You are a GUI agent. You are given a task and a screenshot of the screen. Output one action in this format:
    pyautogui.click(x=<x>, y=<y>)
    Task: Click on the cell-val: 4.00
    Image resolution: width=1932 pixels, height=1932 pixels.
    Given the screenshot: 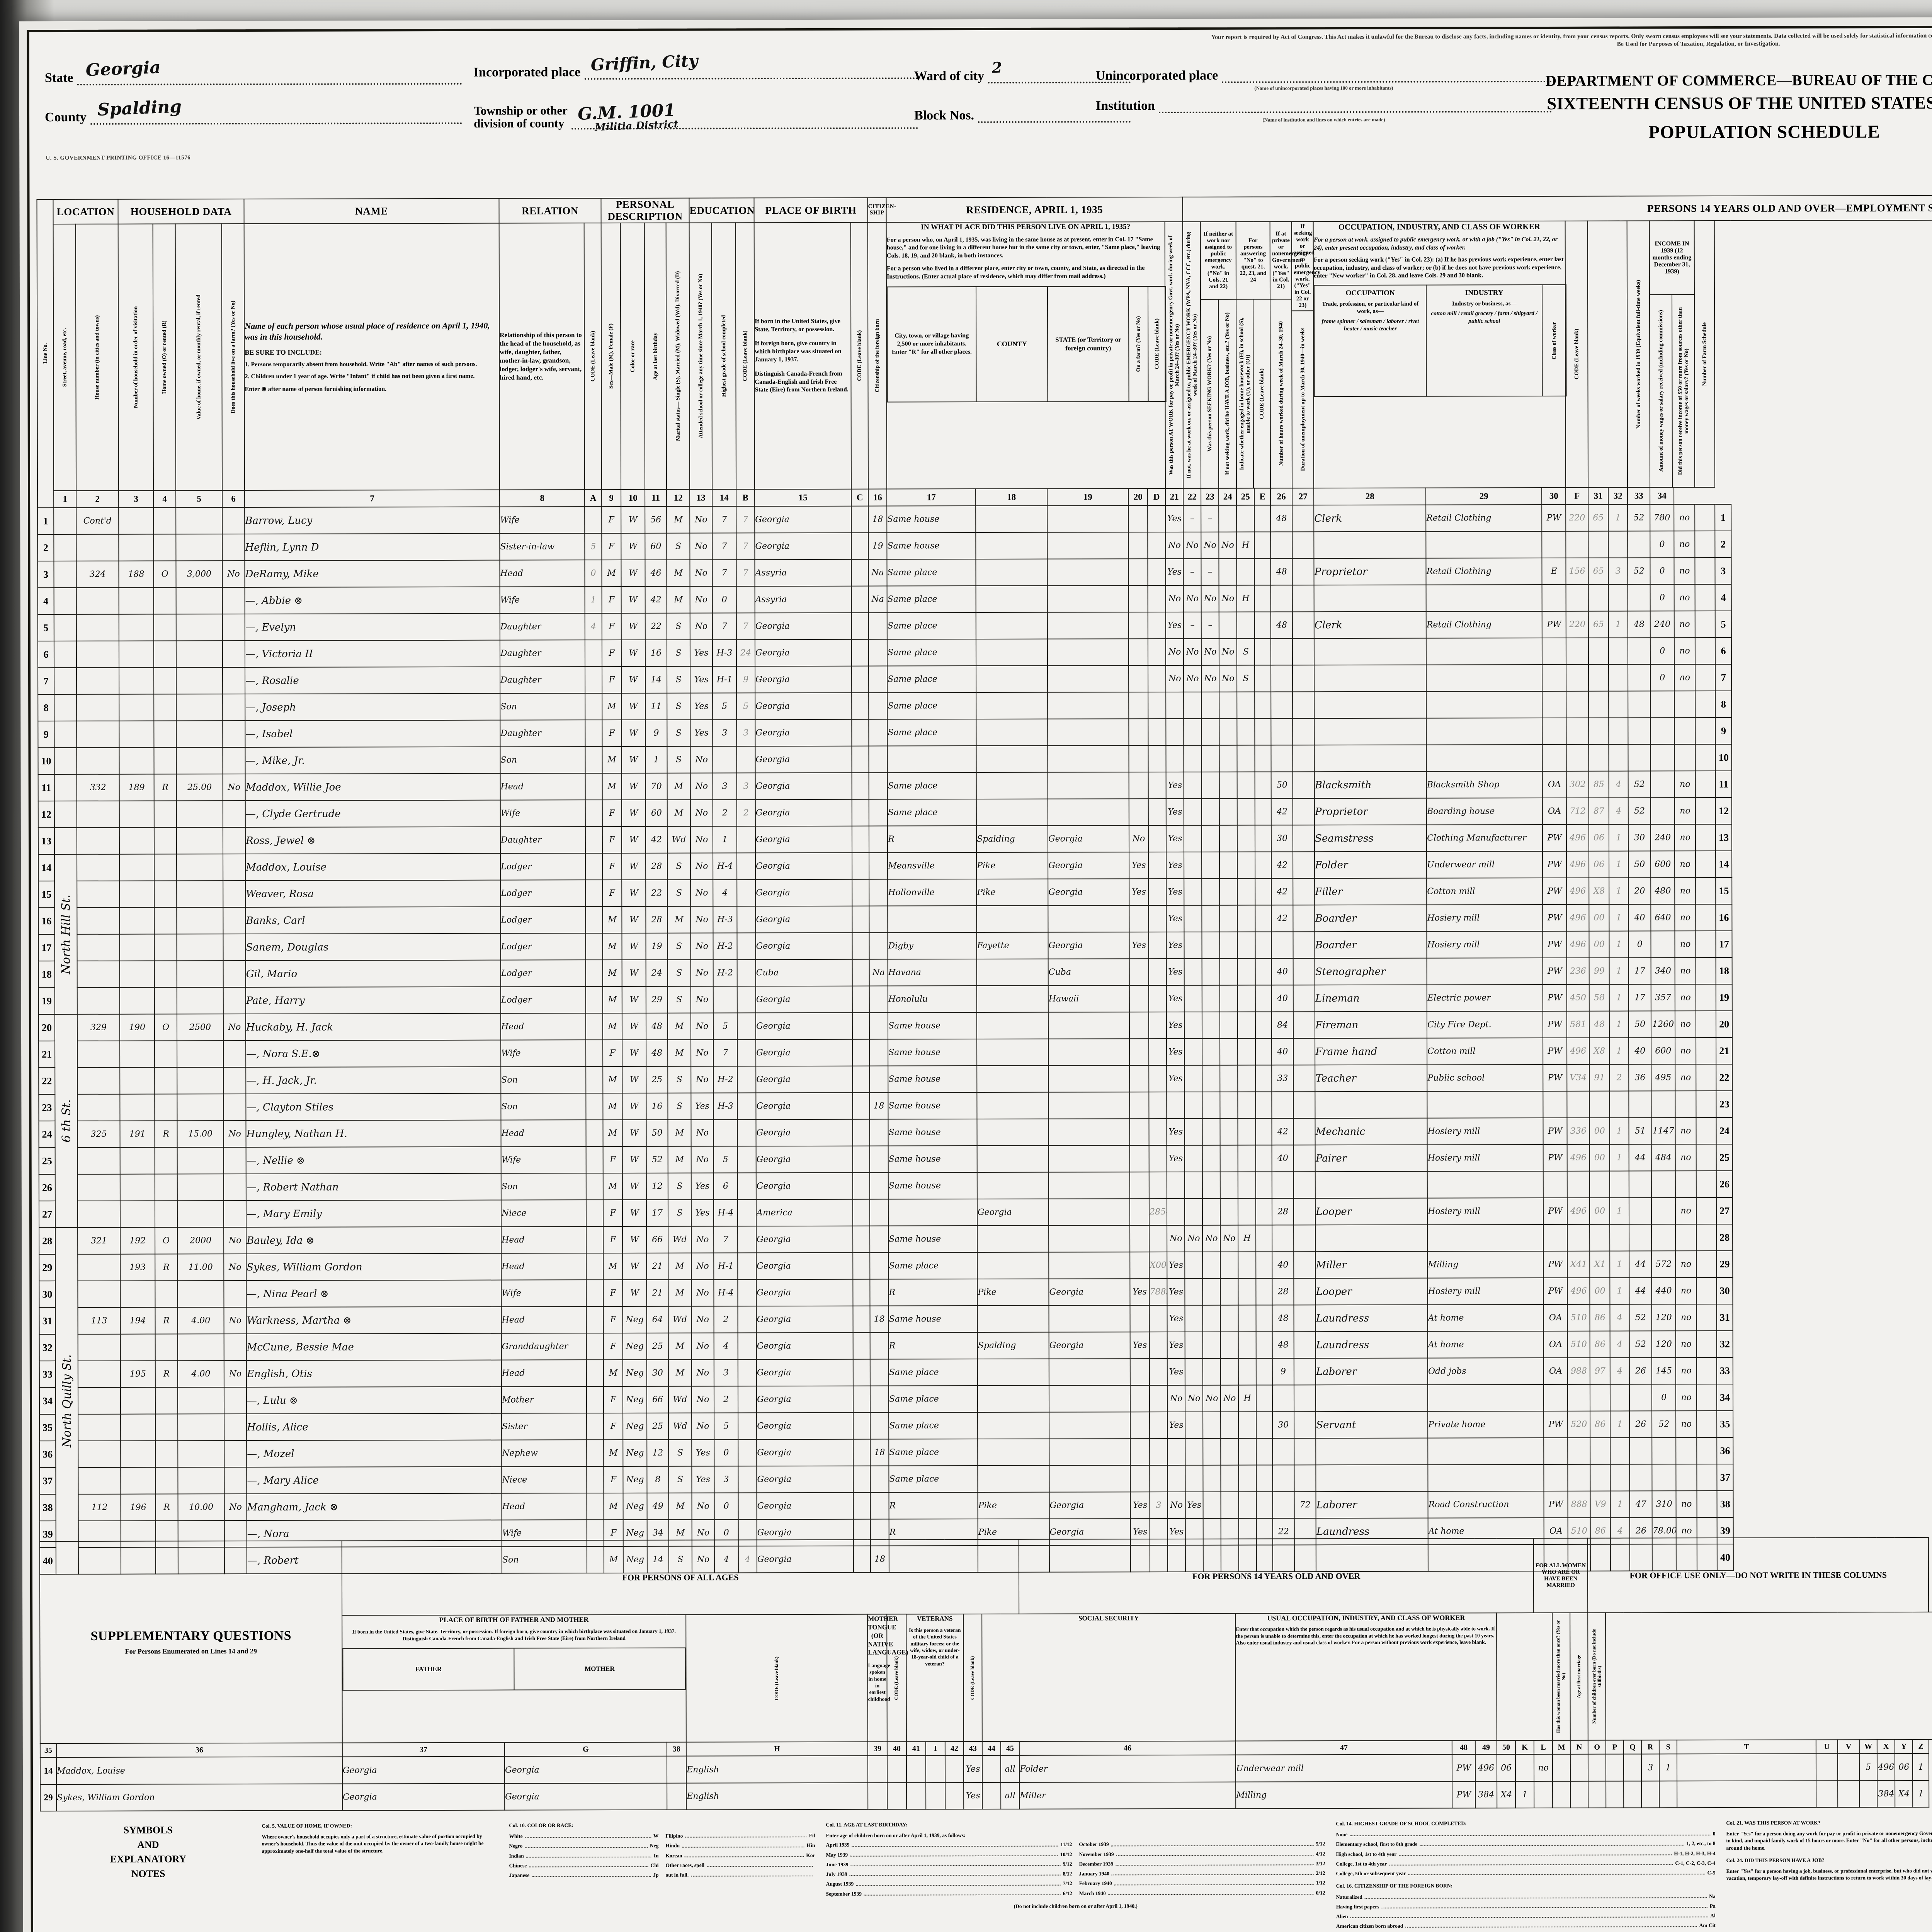 What is the action you would take?
    pyautogui.click(x=200, y=1320)
    